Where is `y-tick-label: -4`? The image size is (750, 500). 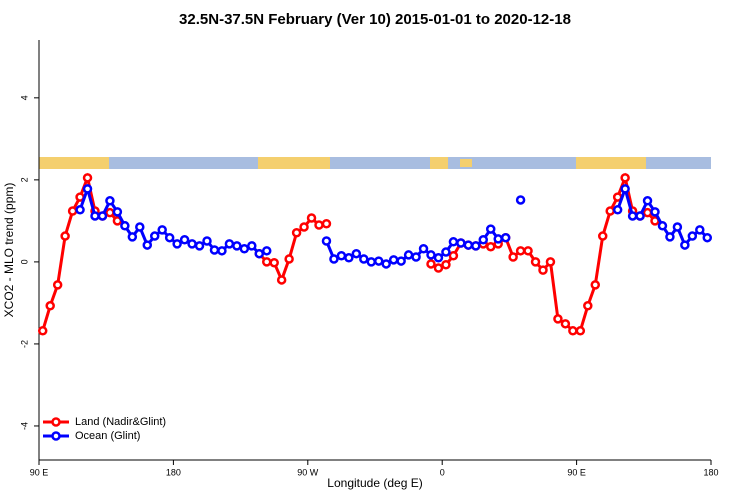
y-tick-label: -4 is located at coordinates (24, 426).